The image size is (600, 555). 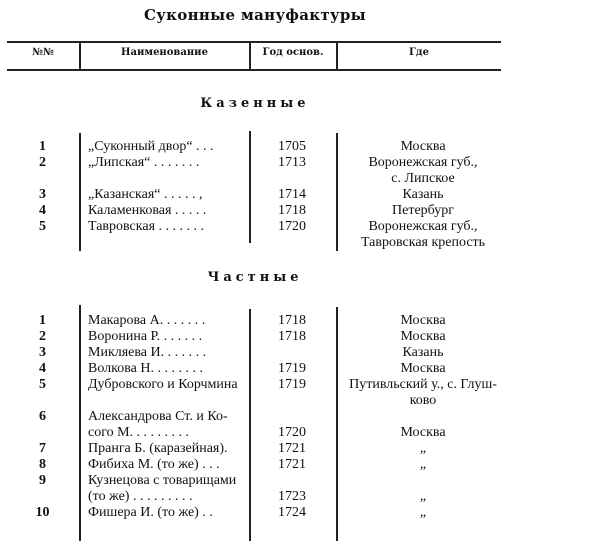 What do you see at coordinates (423, 178) in the screenshot?
I see `row-place: с. Липское` at bounding box center [423, 178].